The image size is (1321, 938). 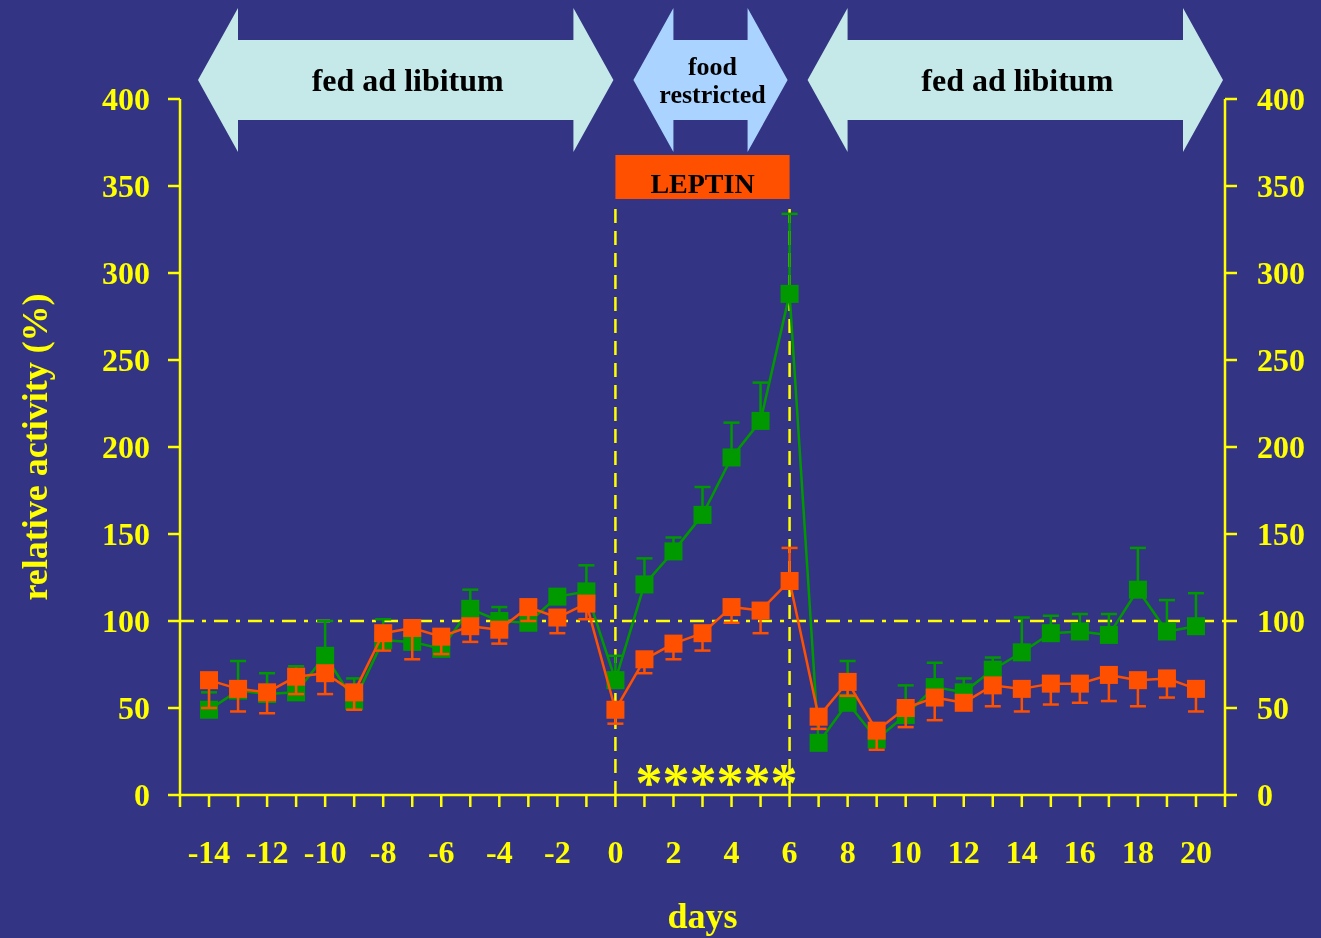 I want to click on x-axis-title: days, so click(x=702, y=916).